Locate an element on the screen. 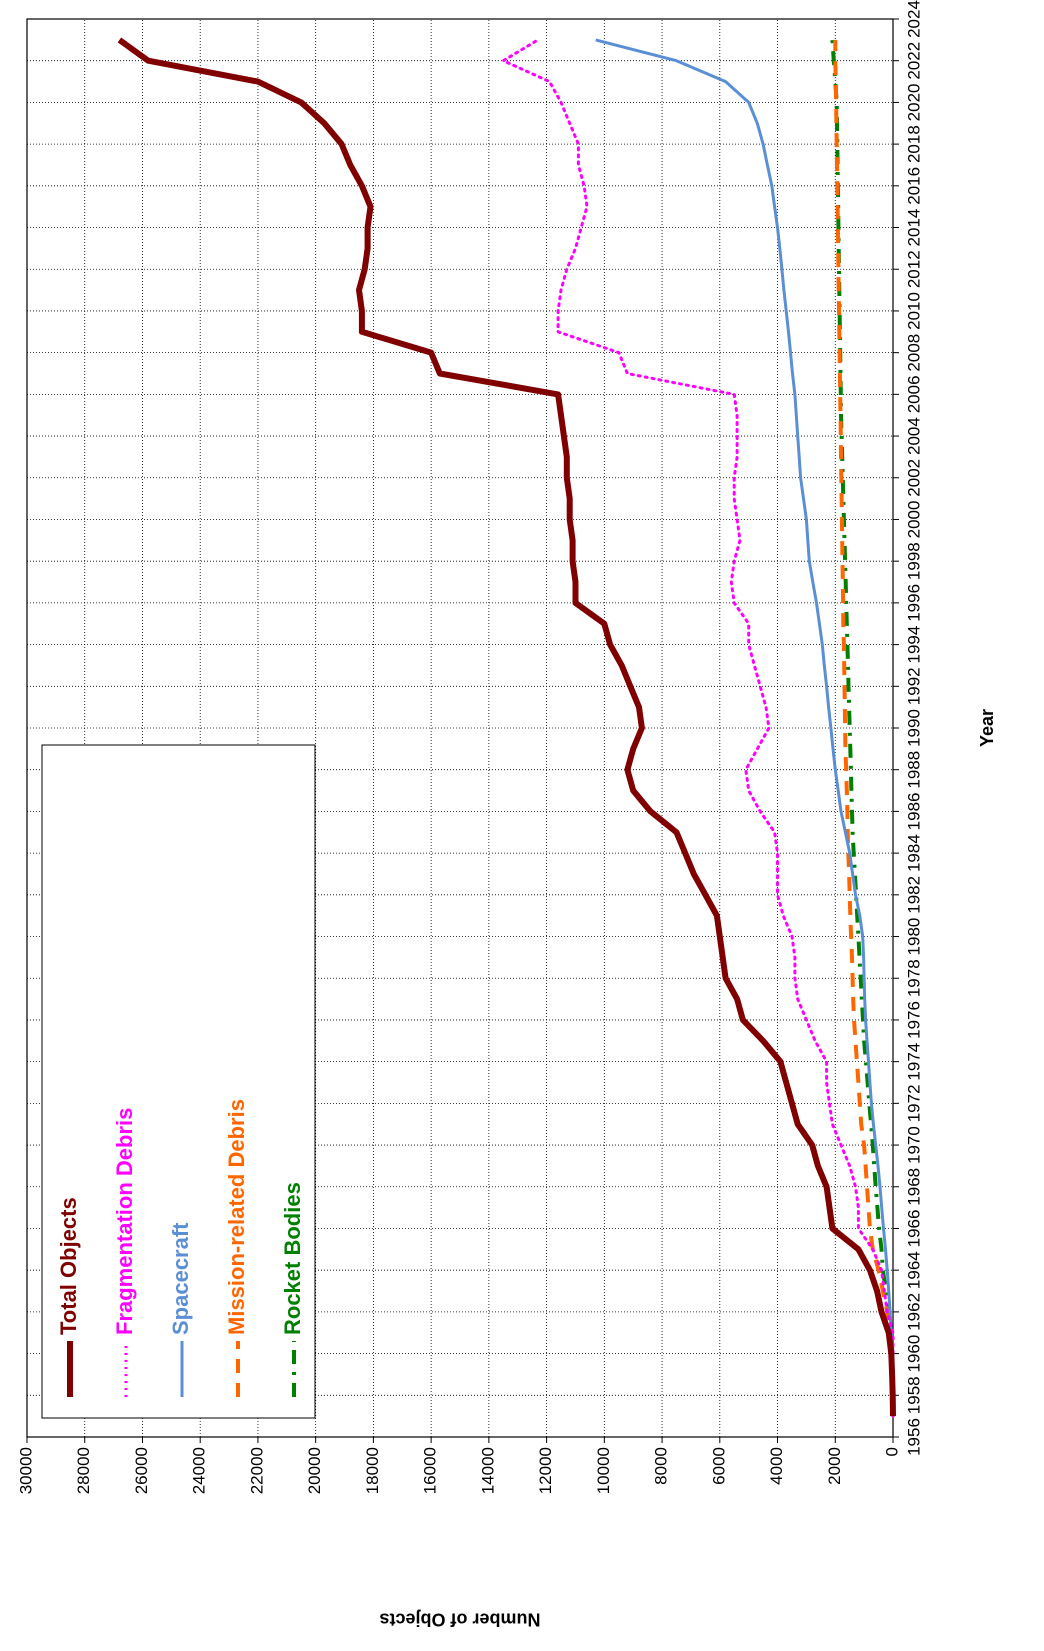  x-tick-label: 1970 is located at coordinates (913, 1145).